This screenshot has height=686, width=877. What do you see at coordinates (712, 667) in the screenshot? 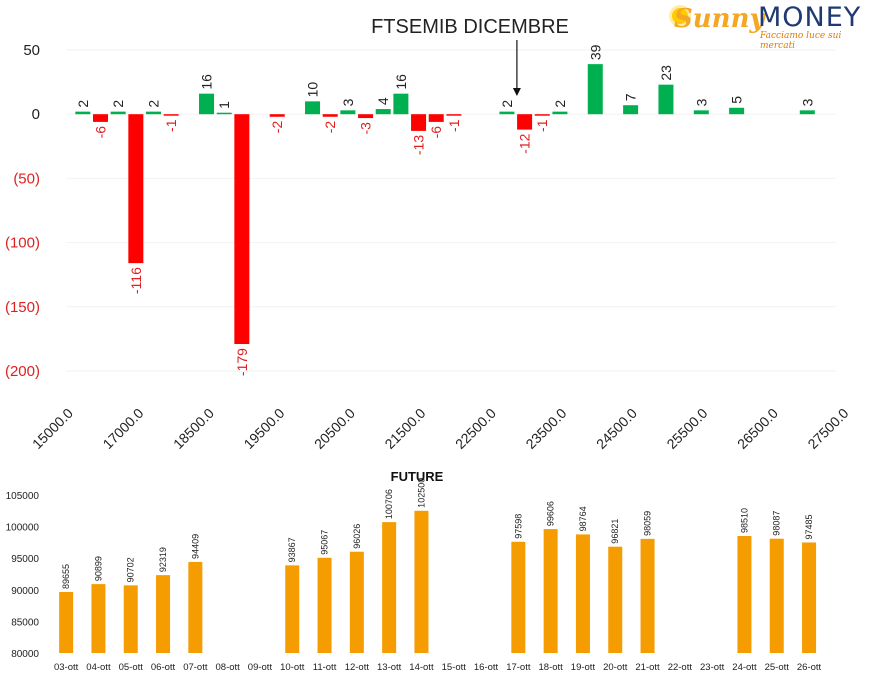
I see `x-tick-label: 23-ott` at bounding box center [712, 667].